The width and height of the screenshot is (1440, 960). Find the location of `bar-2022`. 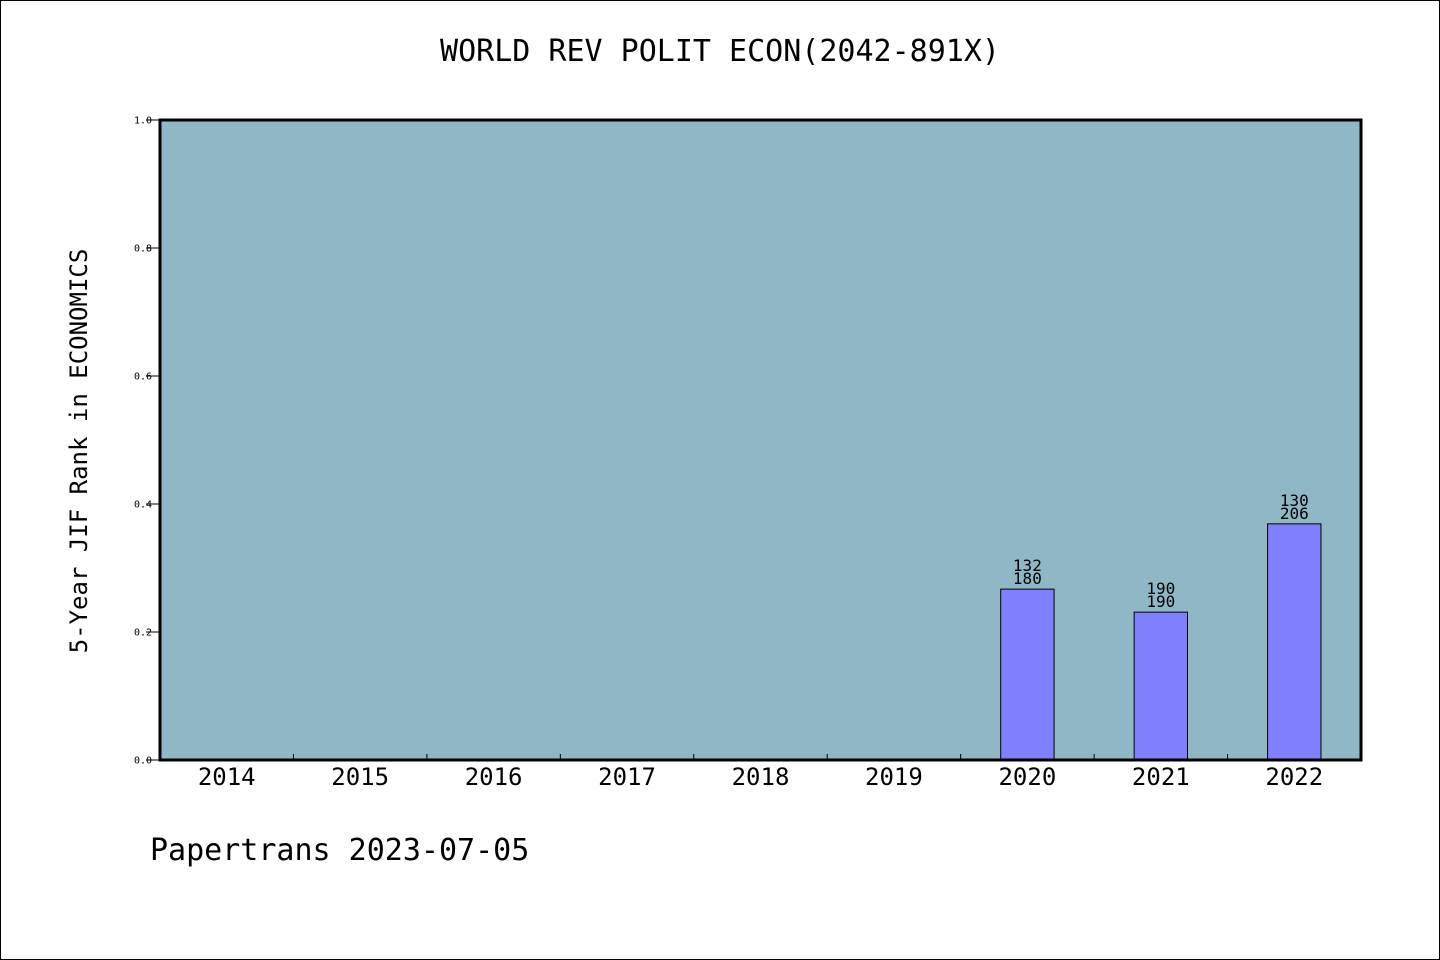

bar-2022 is located at coordinates (1294, 642).